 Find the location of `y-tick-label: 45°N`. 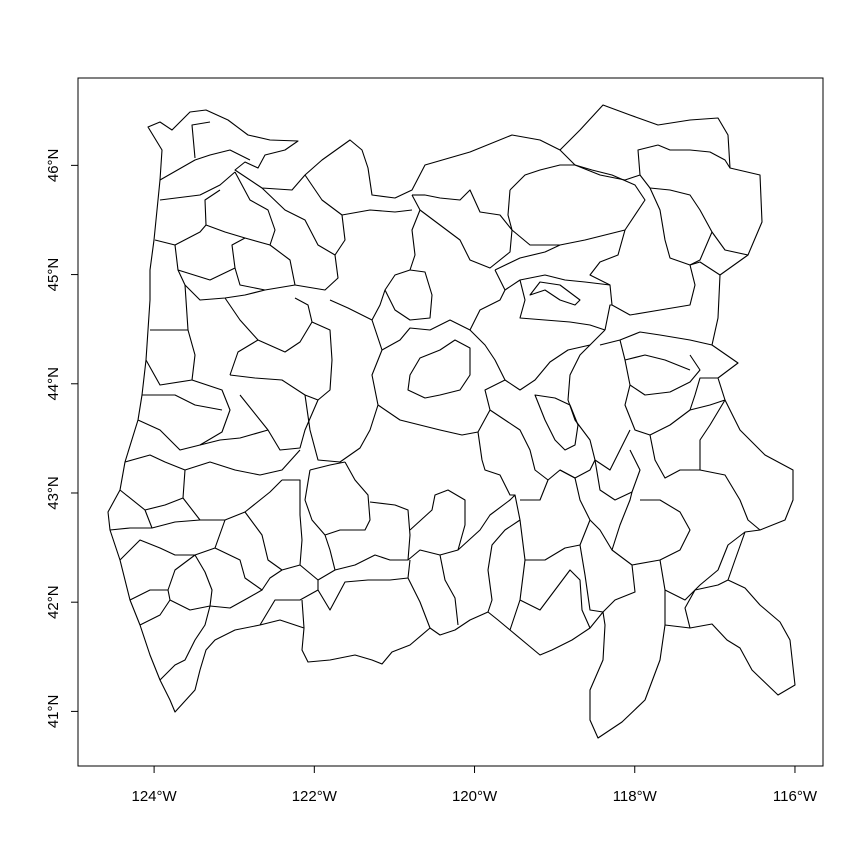

y-tick-label: 45°N is located at coordinates (53, 275).